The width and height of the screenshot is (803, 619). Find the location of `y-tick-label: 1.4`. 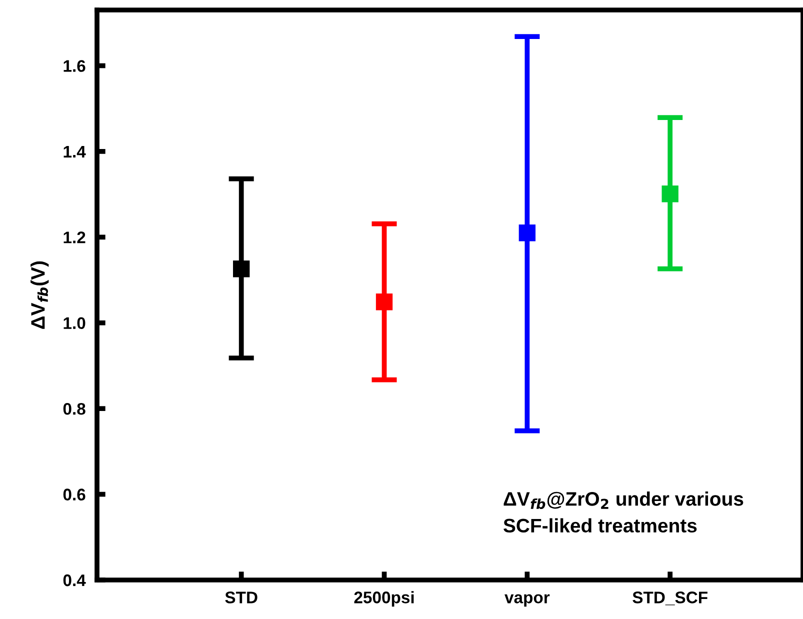

y-tick-label: 1.4 is located at coordinates (75, 152).